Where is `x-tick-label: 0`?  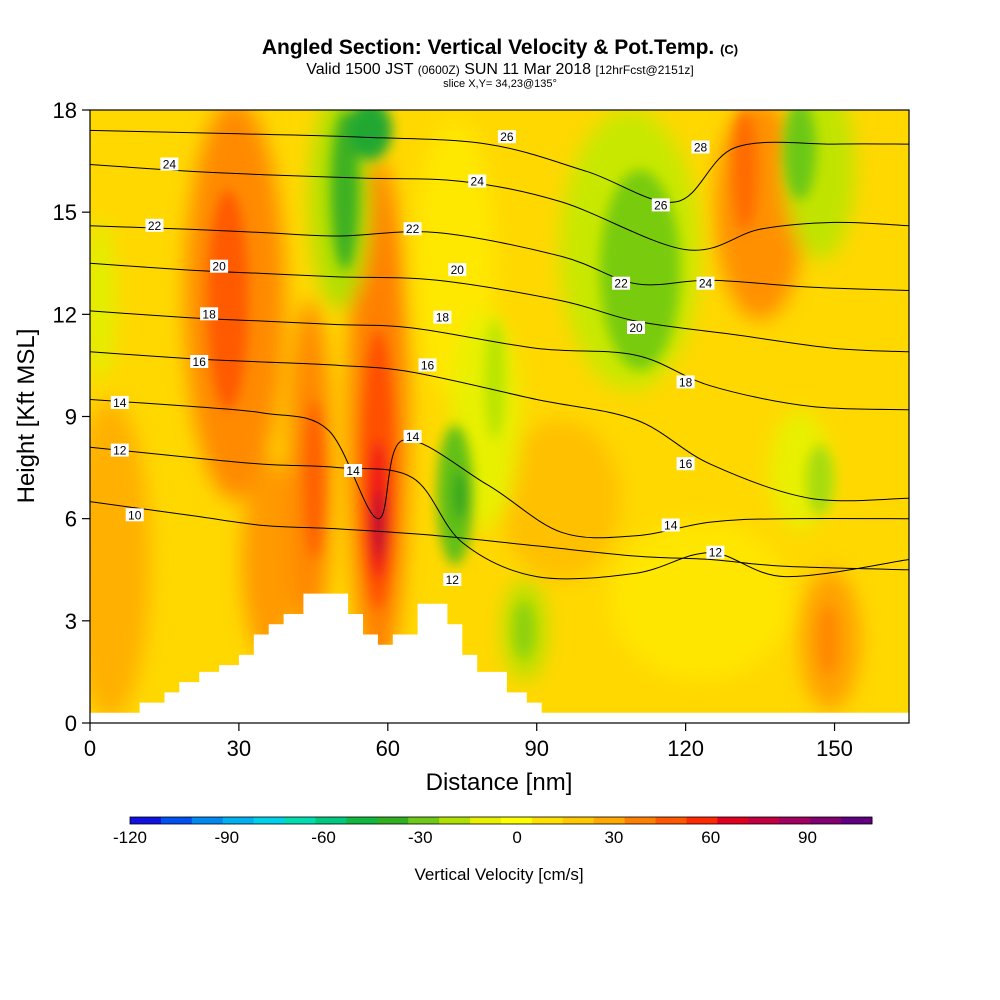 x-tick-label: 0 is located at coordinates (90, 748).